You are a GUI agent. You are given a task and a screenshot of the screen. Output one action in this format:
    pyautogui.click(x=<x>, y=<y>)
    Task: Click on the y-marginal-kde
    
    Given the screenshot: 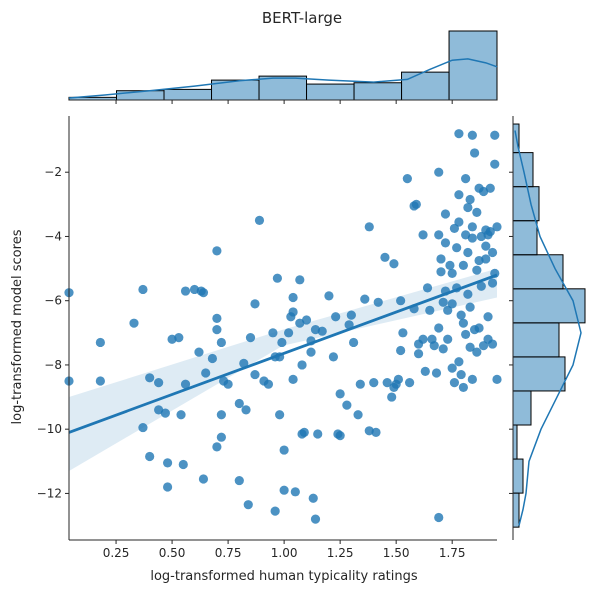 What is the action you would take?
    pyautogui.click(x=548, y=328)
    